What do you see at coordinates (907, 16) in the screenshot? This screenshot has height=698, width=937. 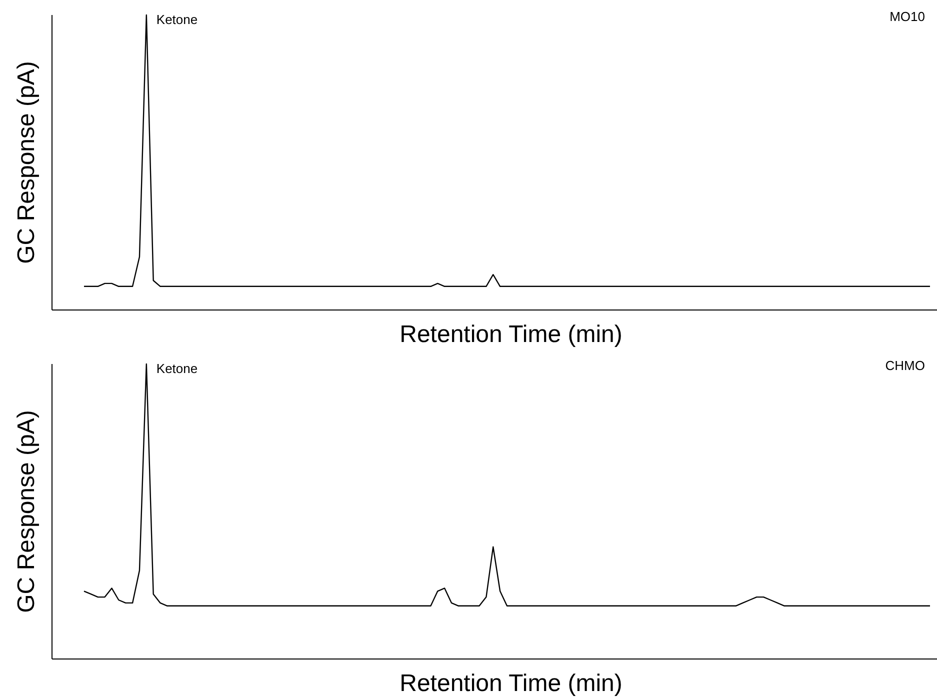 I see `chart-title: MO10` at bounding box center [907, 16].